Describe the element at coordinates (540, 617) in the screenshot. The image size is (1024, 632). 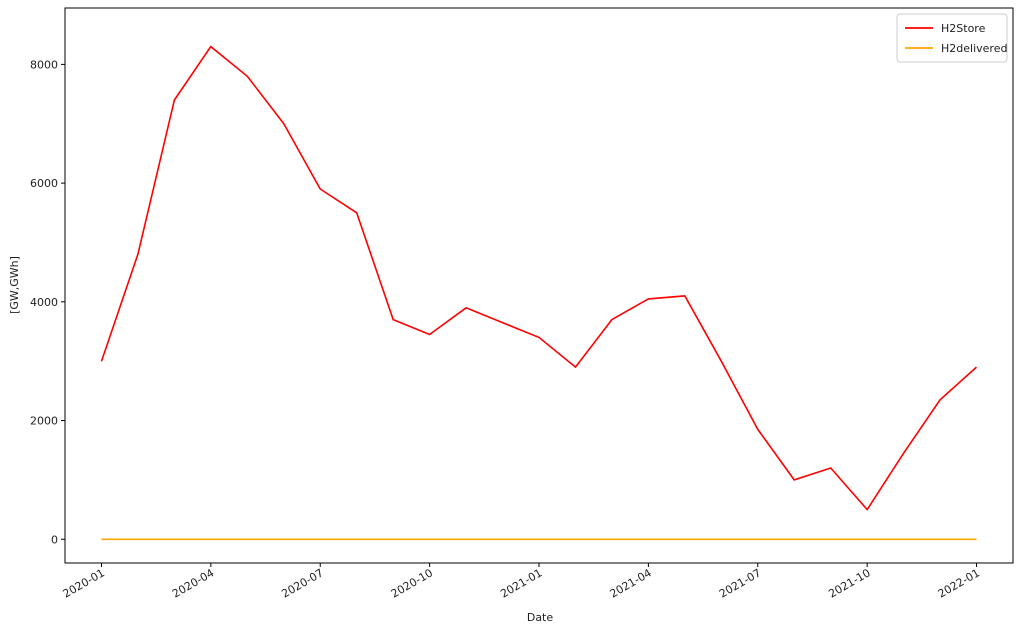
I see `x-axis-label: Date` at that location.